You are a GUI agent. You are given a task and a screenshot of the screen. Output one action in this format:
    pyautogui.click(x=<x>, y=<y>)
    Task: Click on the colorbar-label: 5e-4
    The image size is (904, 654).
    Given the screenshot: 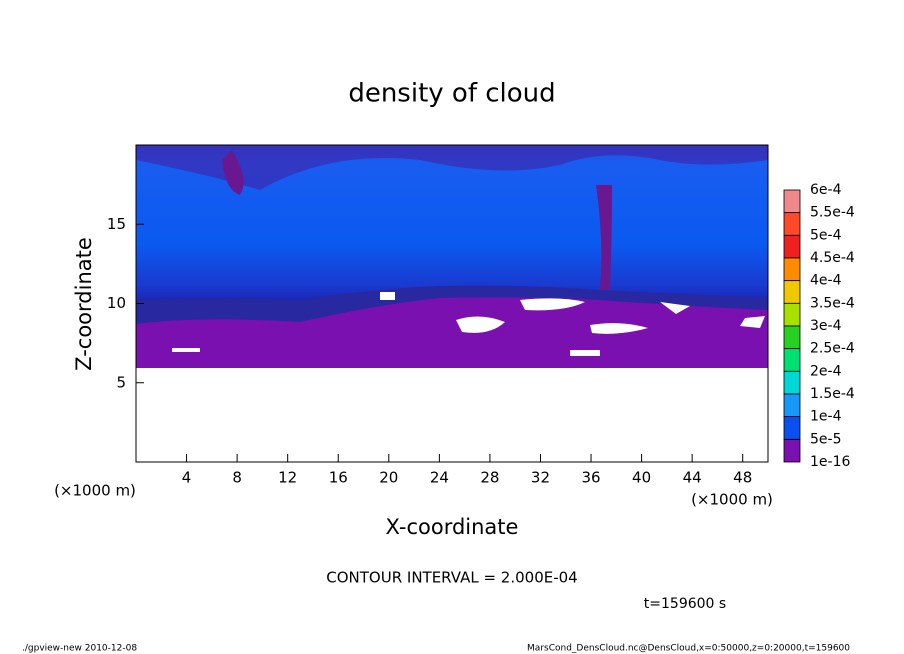 What is the action you would take?
    pyautogui.click(x=826, y=235)
    